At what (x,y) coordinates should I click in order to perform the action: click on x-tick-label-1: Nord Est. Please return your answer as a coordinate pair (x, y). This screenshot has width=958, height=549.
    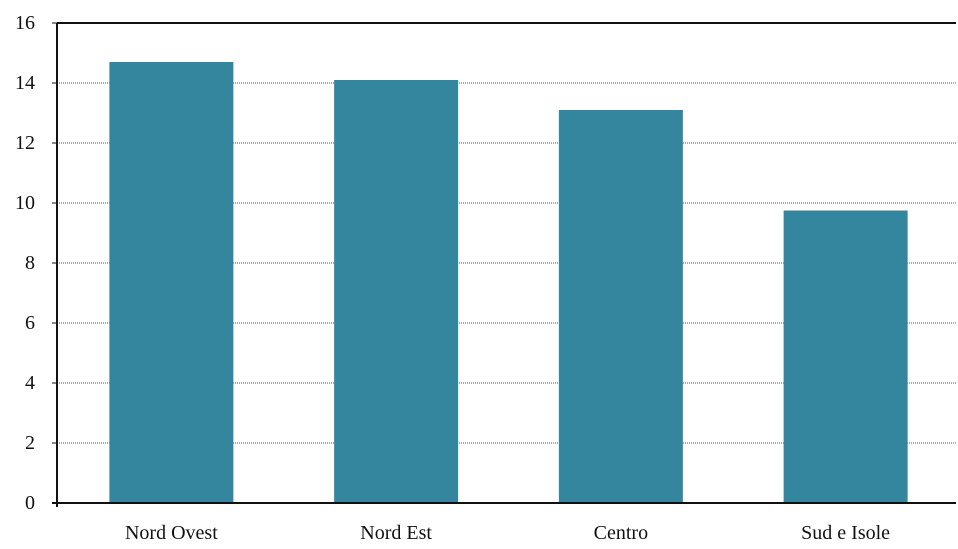
    Looking at the image, I should click on (396, 533).